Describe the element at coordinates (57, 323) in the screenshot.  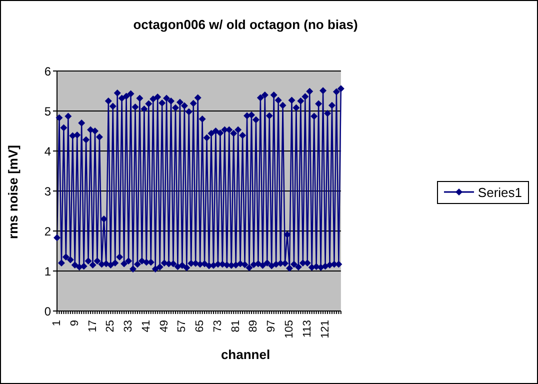
I see `x-tick-label: 1` at that location.